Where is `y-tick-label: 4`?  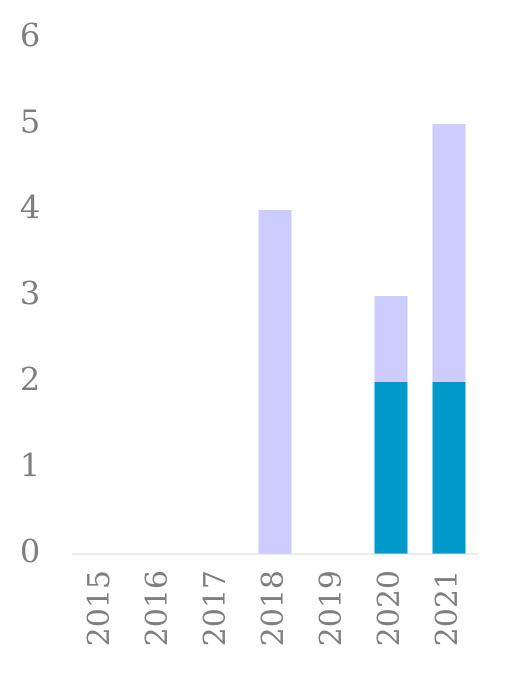 y-tick-label: 4 is located at coordinates (30, 208).